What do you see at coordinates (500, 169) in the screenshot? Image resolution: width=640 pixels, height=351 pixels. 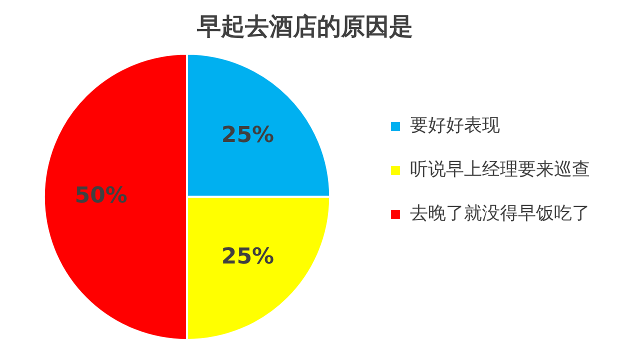 I see `legend-label: 听说早上经理要来巡查` at bounding box center [500, 169].